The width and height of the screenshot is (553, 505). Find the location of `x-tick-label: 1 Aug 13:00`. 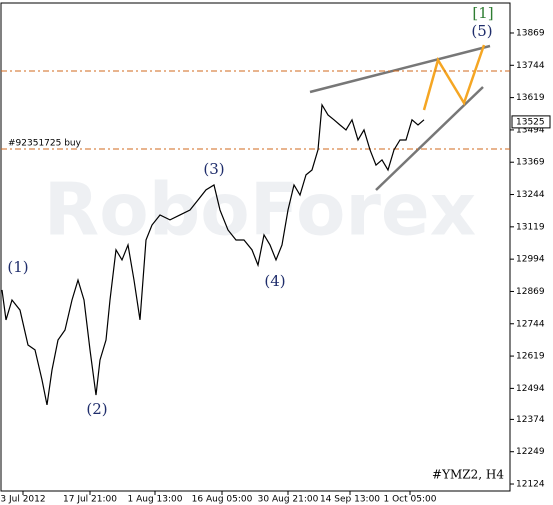

x-tick-label: 1 Aug 13:00 is located at coordinates (155, 500).